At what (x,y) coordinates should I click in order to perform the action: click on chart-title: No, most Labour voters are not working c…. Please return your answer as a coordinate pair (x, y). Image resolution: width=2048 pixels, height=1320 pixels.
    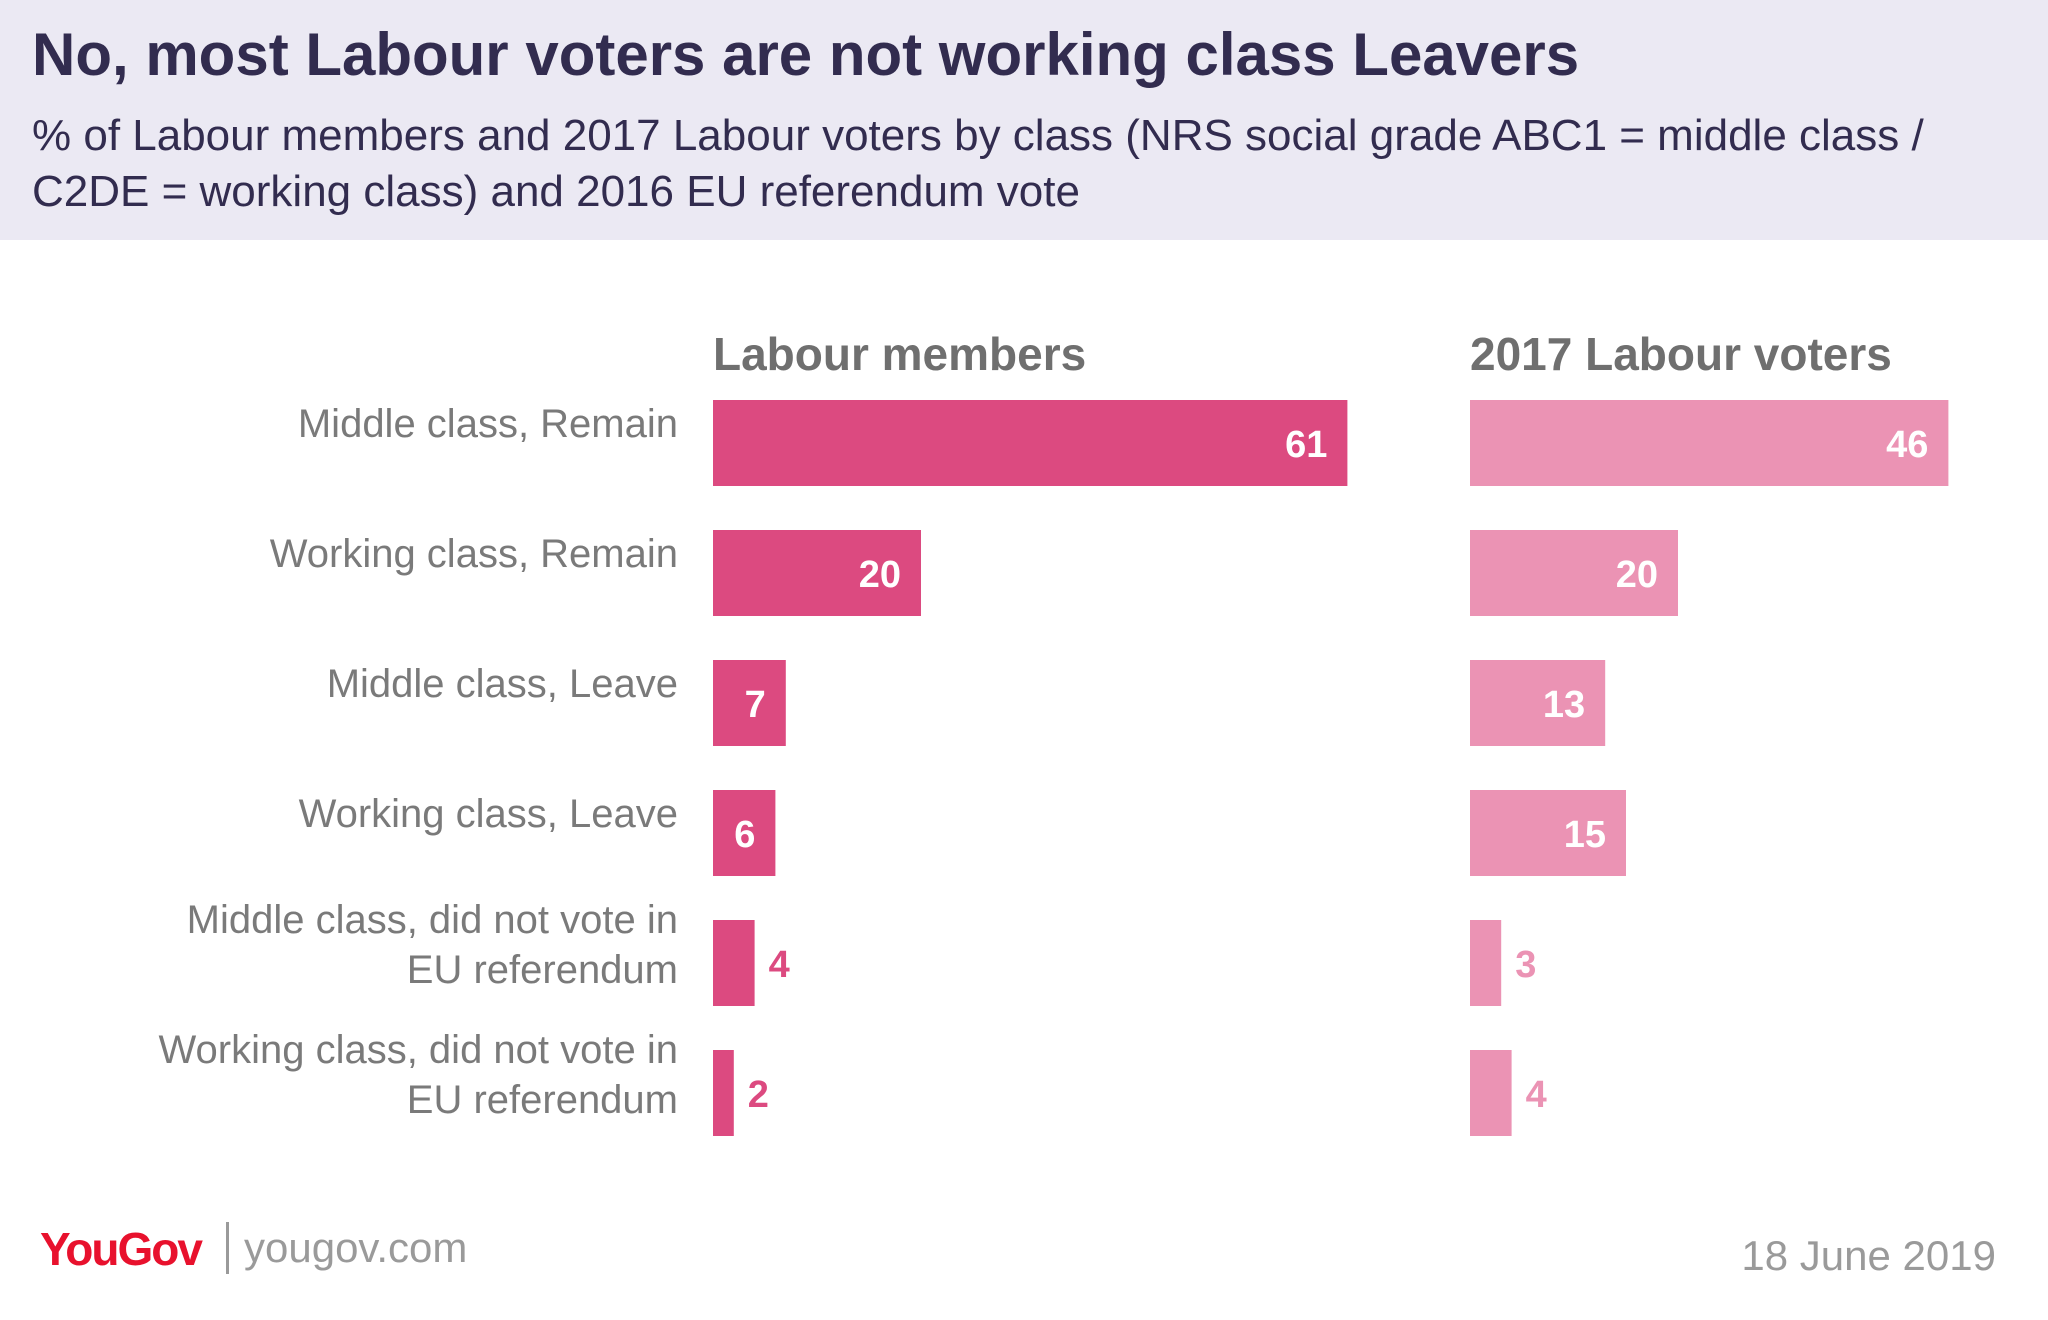
    Looking at the image, I should click on (806, 54).